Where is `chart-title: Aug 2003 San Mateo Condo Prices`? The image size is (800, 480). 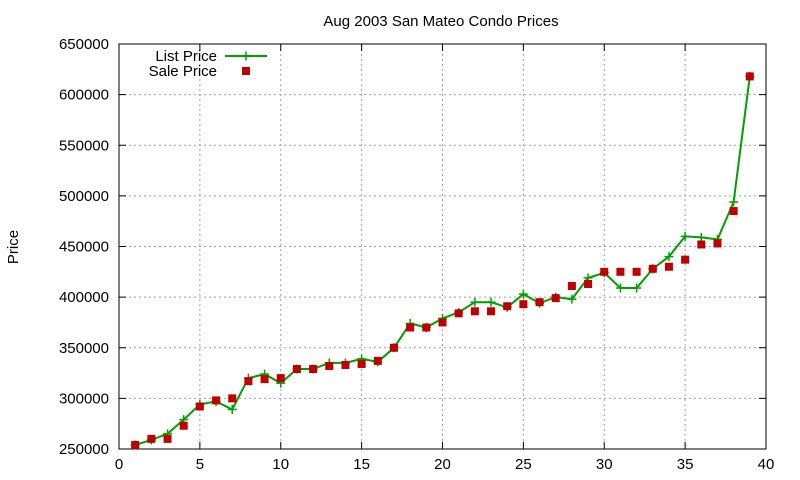
chart-title: Aug 2003 San Mateo Condo Prices is located at coordinates (440, 21).